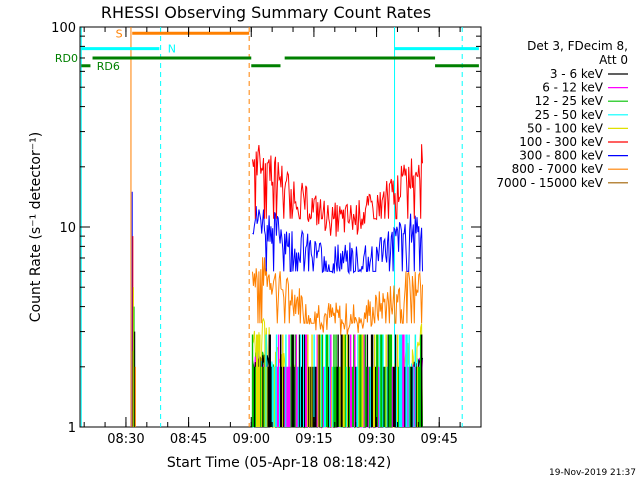  Describe the element at coordinates (279, 463) in the screenshot. I see `x-axis-label: Start Time (05-Apr-18 08:18:42)` at that location.